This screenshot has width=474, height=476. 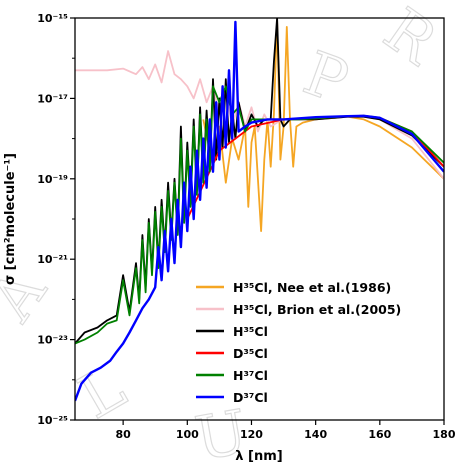 What do you see at coordinates (251, 434) in the screenshot?
I see `x-tick-label: 120` at bounding box center [251, 434].